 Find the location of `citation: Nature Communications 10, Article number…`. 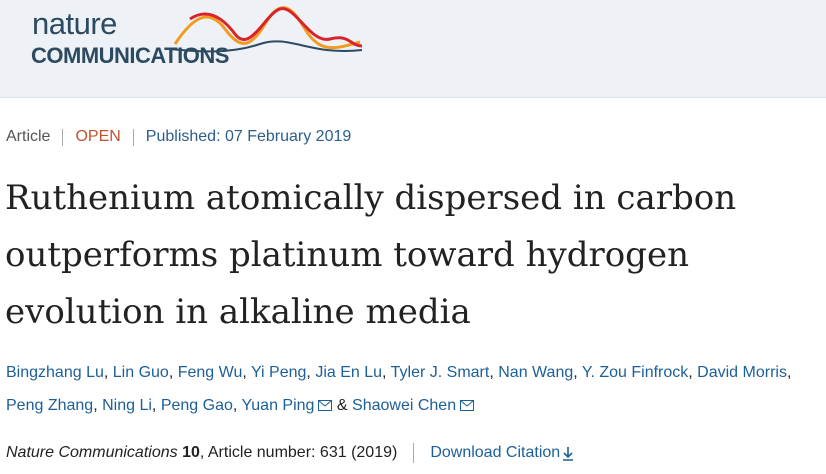

citation: Nature Communications 10, Article number… is located at coordinates (290, 453).